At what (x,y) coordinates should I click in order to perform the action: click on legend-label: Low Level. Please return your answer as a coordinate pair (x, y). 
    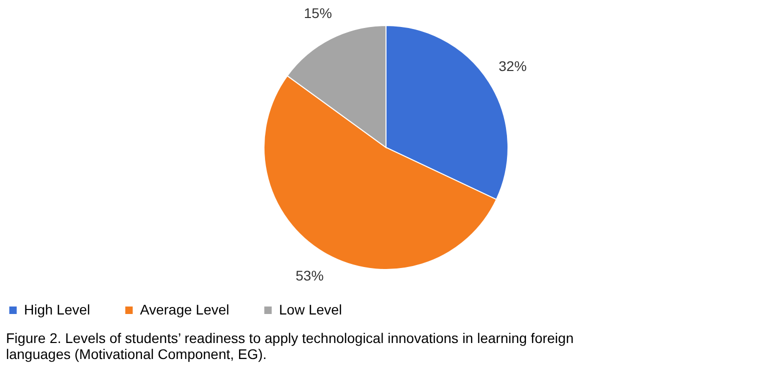
    Looking at the image, I should click on (310, 309).